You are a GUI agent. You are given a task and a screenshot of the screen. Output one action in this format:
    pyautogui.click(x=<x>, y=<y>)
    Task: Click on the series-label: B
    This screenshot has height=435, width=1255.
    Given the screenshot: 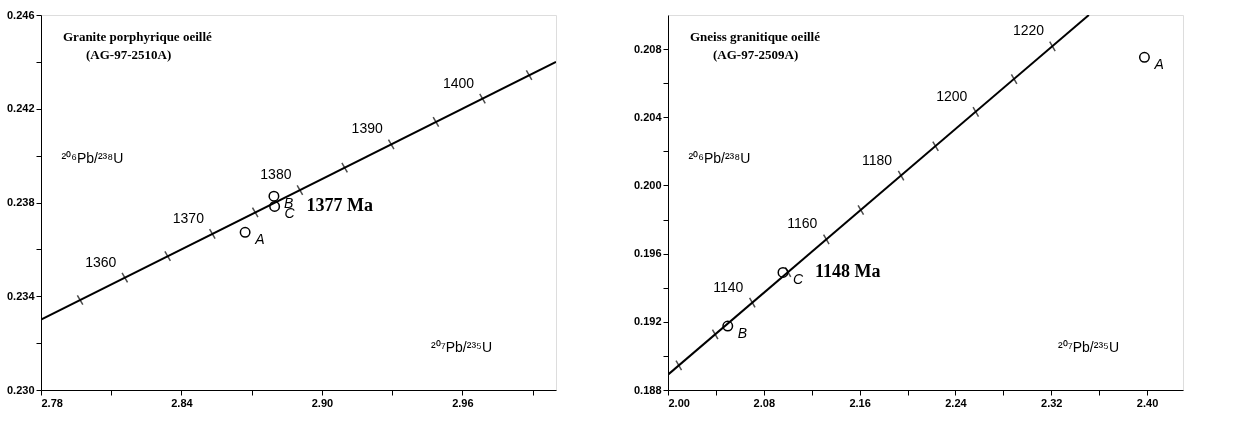 What is the action you would take?
    pyautogui.click(x=742, y=333)
    